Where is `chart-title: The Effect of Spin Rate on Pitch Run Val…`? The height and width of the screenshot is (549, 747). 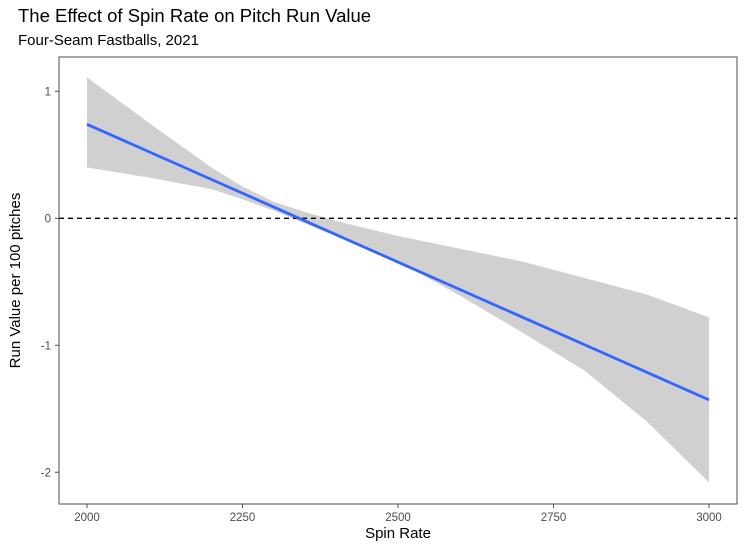
chart-title: The Effect of Spin Rate on Pitch Run Val… is located at coordinates (195, 15).